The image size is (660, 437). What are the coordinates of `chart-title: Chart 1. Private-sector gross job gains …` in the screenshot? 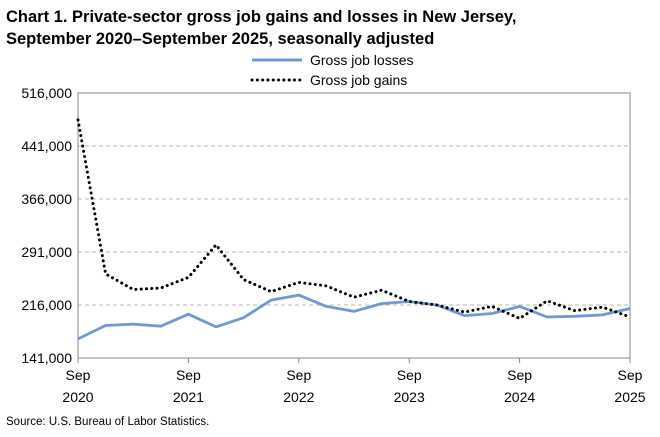 It's located at (326, 28).